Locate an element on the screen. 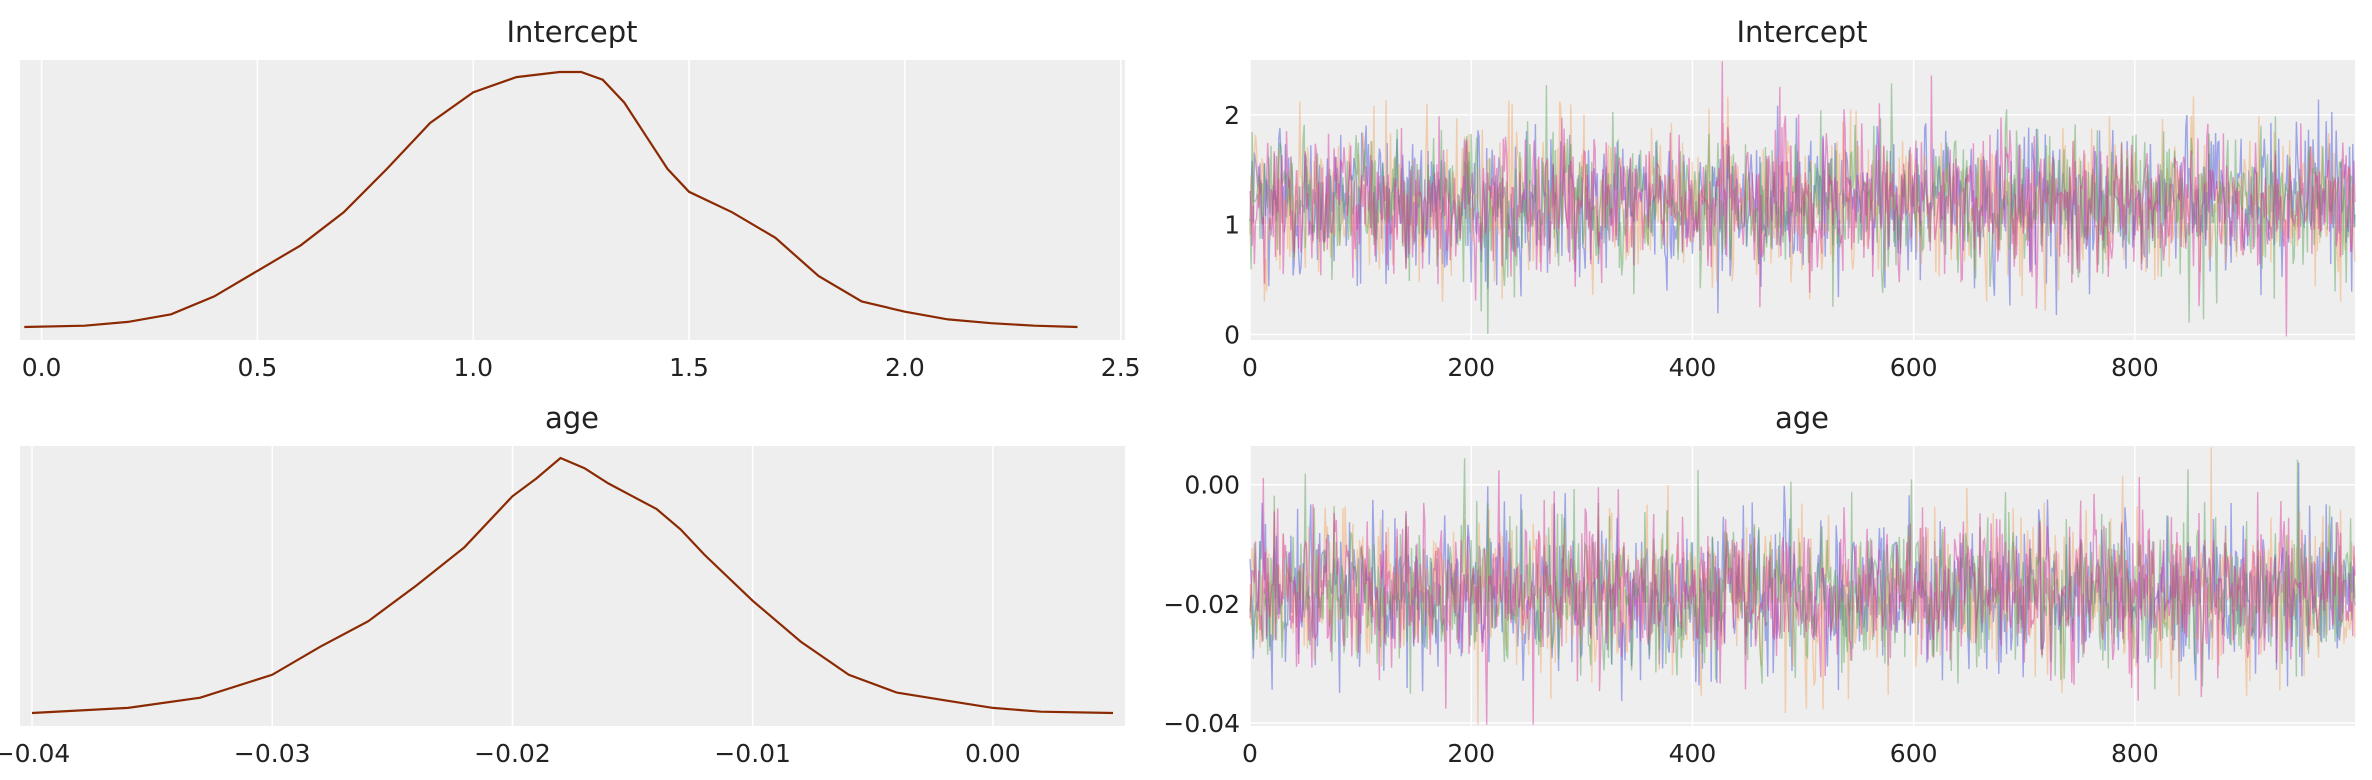  kde-line is located at coordinates (551, 199).